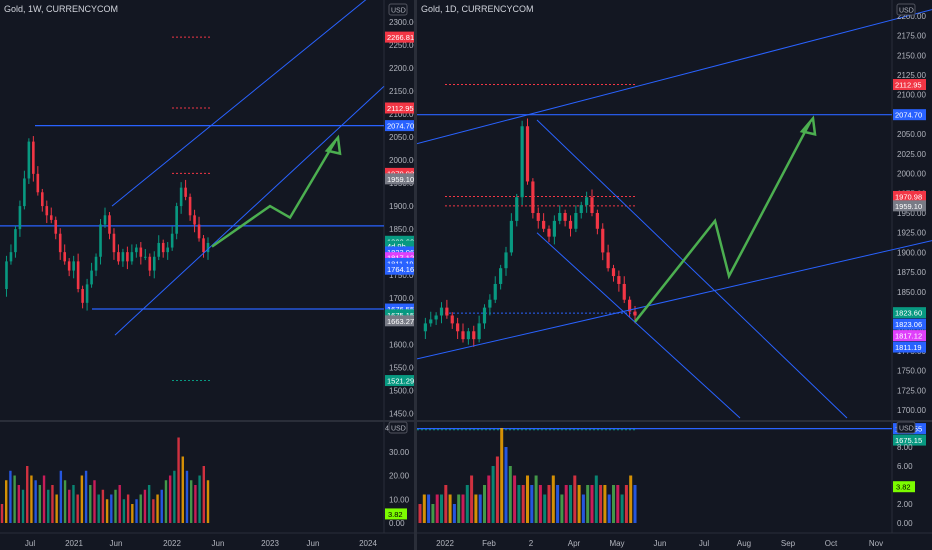 Image resolution: width=932 pixels, height=550 pixels. I want to click on price-tick-label: 2000.00, so click(911, 174).